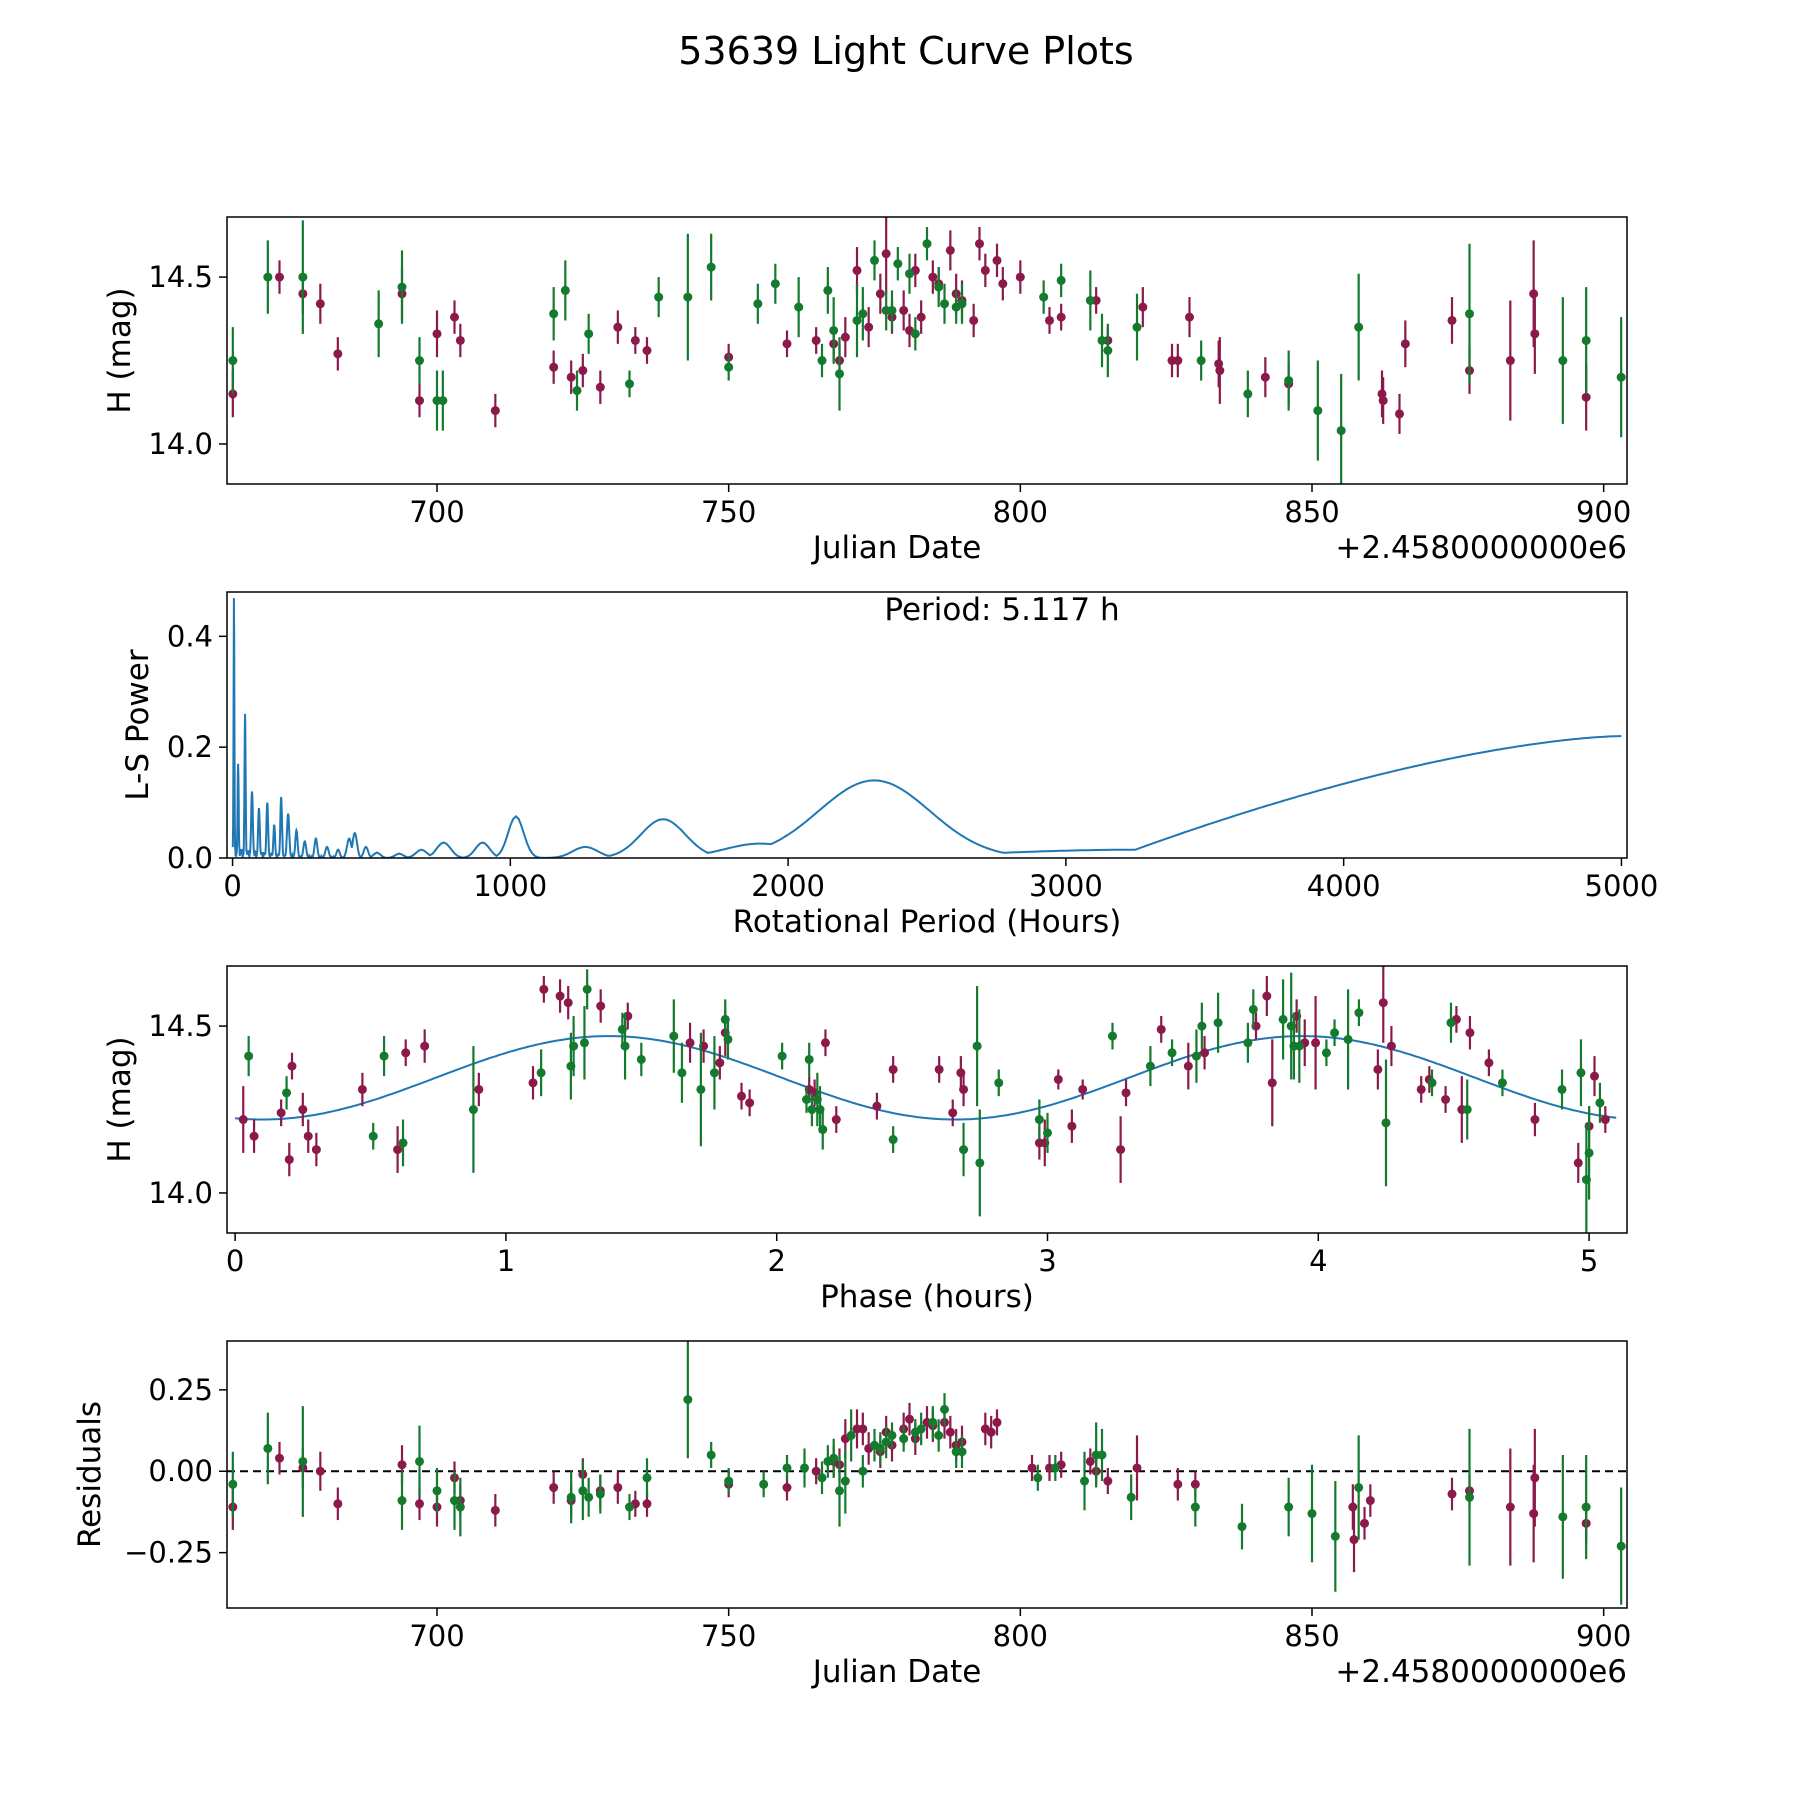  I want to click on lightcurve-xtick-label: 700, so click(436, 512).